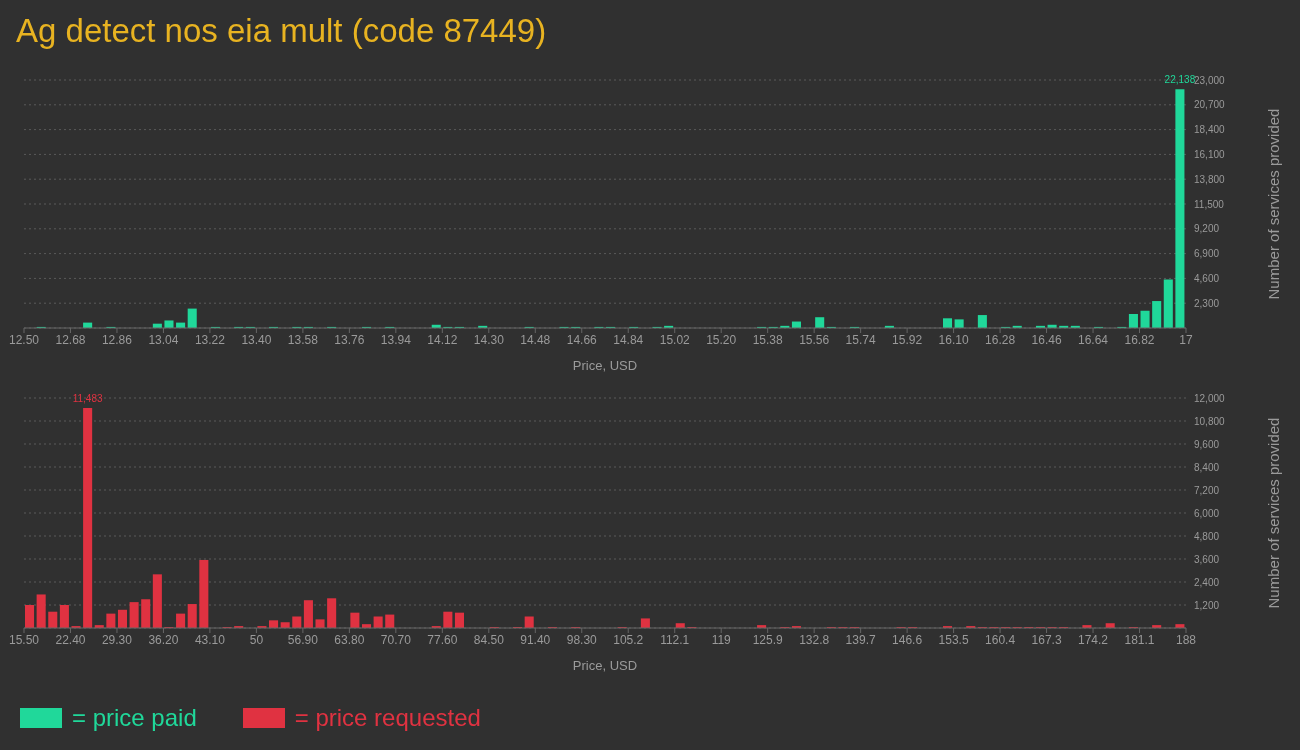  Describe the element at coordinates (87, 398) in the screenshot. I see `data-label: 11,483` at that location.